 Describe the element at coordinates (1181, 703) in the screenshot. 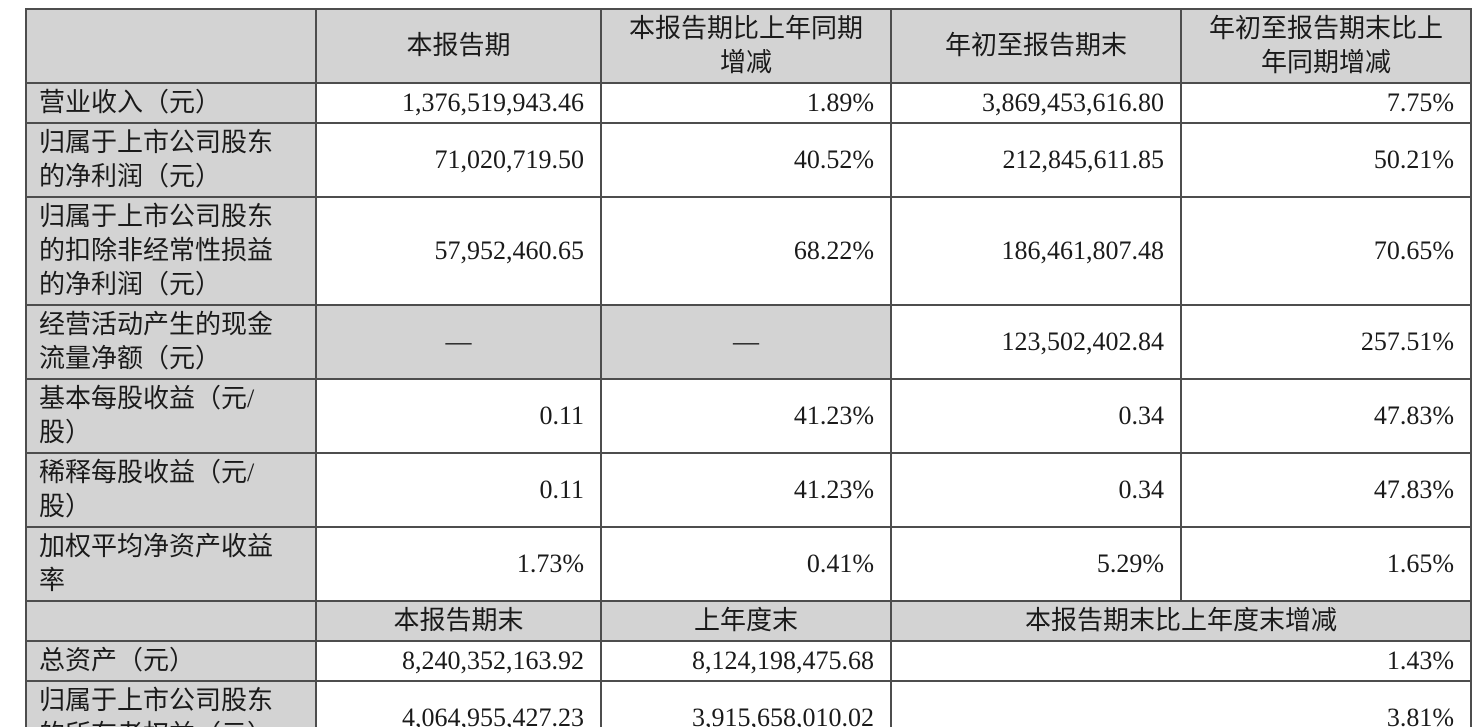

I see `cell-value: 3.81%` at that location.